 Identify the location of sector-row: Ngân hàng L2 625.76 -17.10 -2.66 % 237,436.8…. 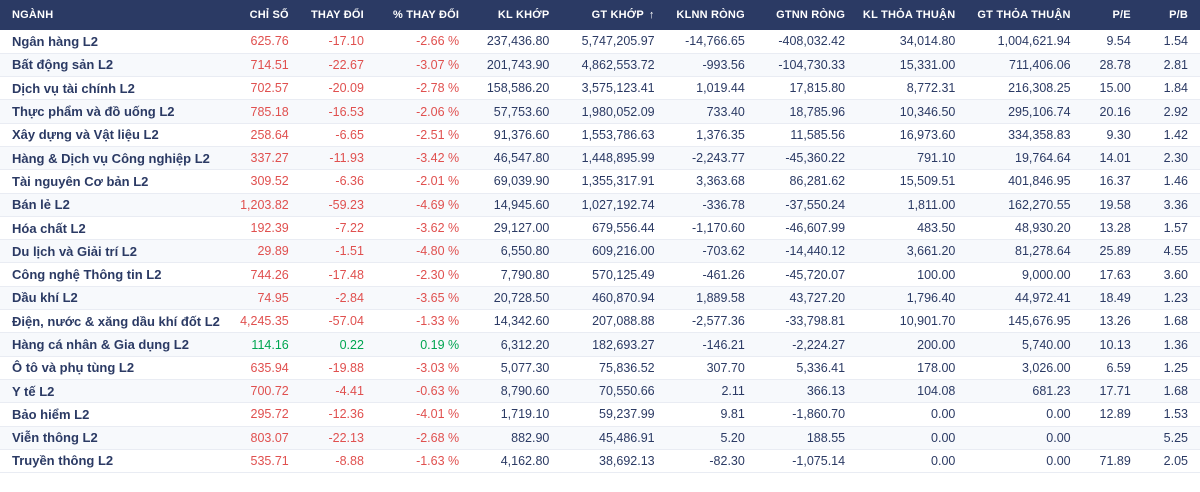
(600, 42).